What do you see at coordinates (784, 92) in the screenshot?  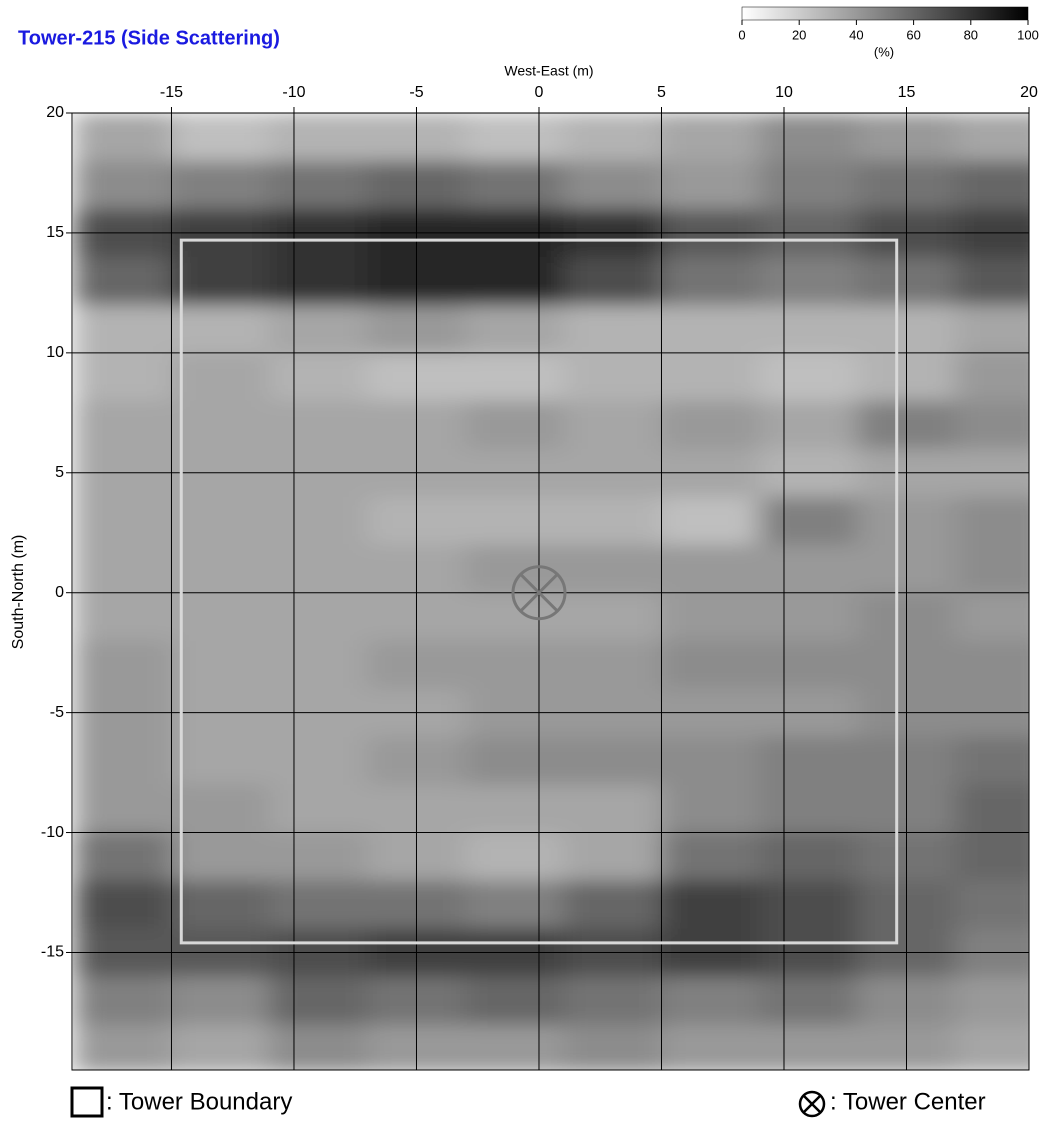 I see `x-tick-label: 10` at bounding box center [784, 92].